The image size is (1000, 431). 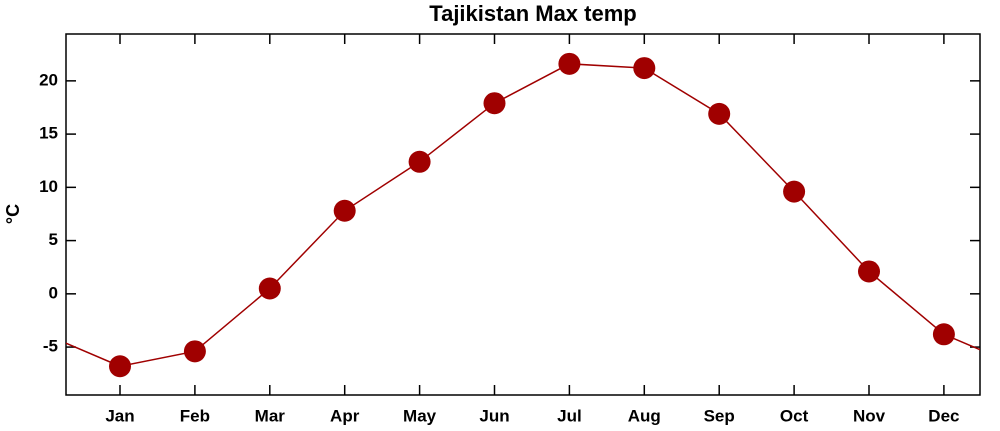 What do you see at coordinates (943, 415) in the screenshot?
I see `x-tick-label: Dec` at bounding box center [943, 415].